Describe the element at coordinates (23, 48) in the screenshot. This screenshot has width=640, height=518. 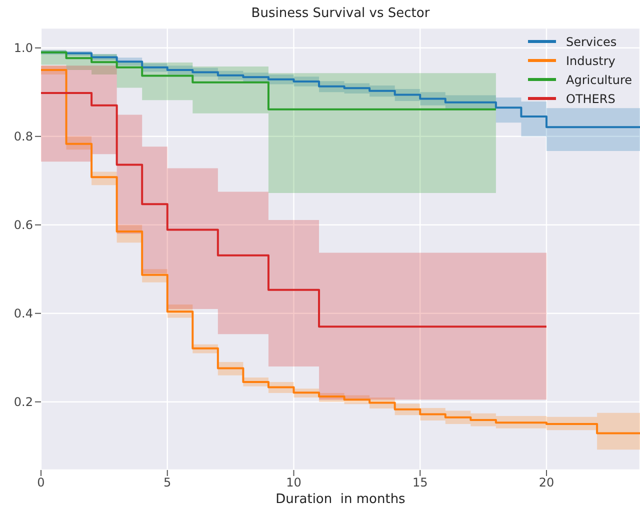
I see `y-tick-label: 1.0` at that location.